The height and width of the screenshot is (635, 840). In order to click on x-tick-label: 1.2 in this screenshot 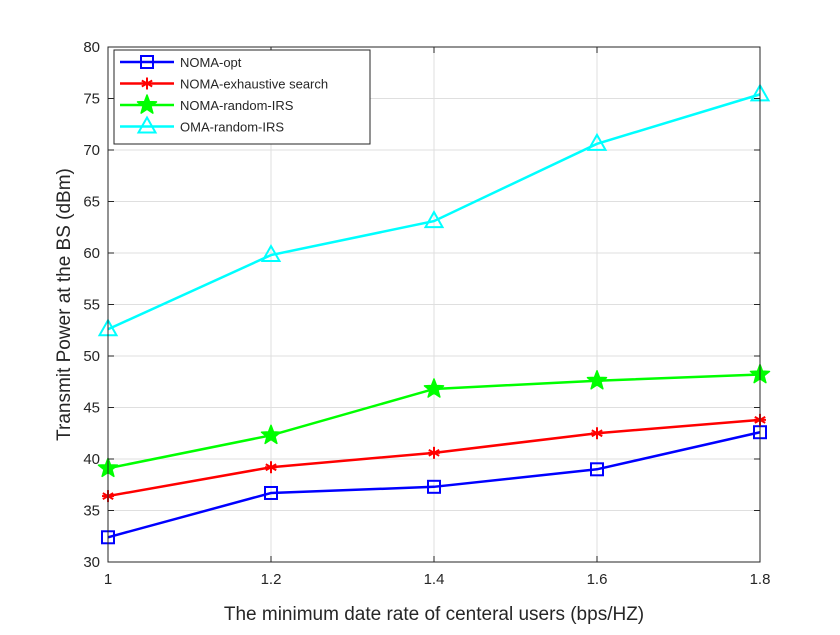, I will do `click(271, 579)`.